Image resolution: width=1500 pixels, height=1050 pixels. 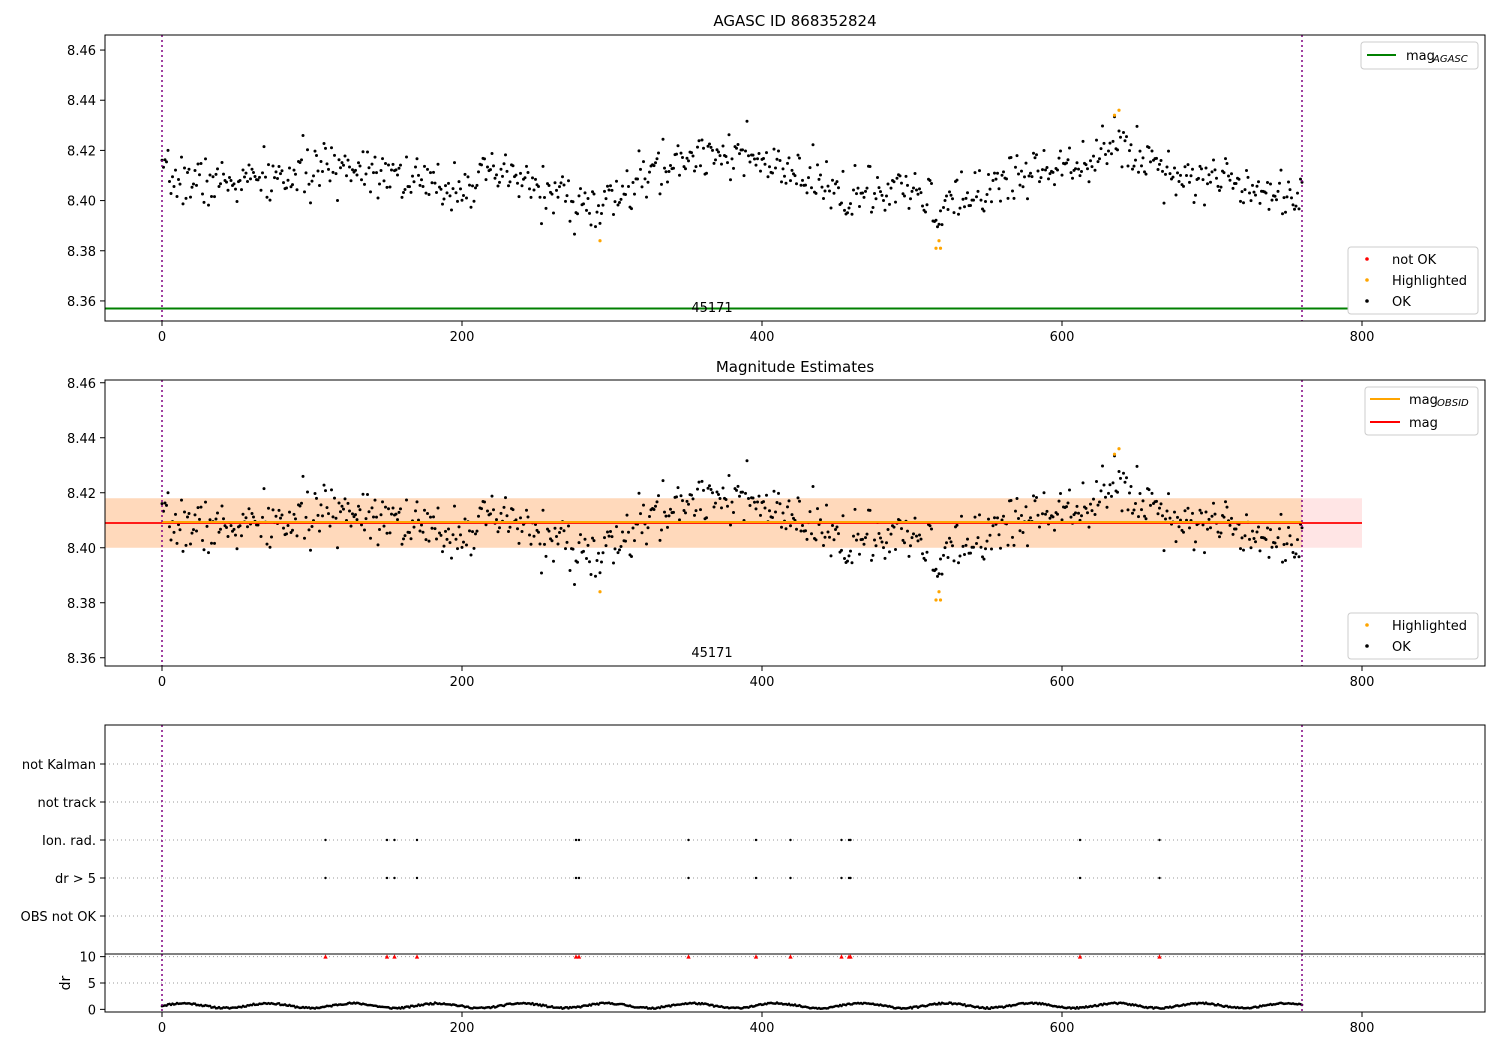 I want to click on dr-ytick-label: 5, so click(x=92, y=984).